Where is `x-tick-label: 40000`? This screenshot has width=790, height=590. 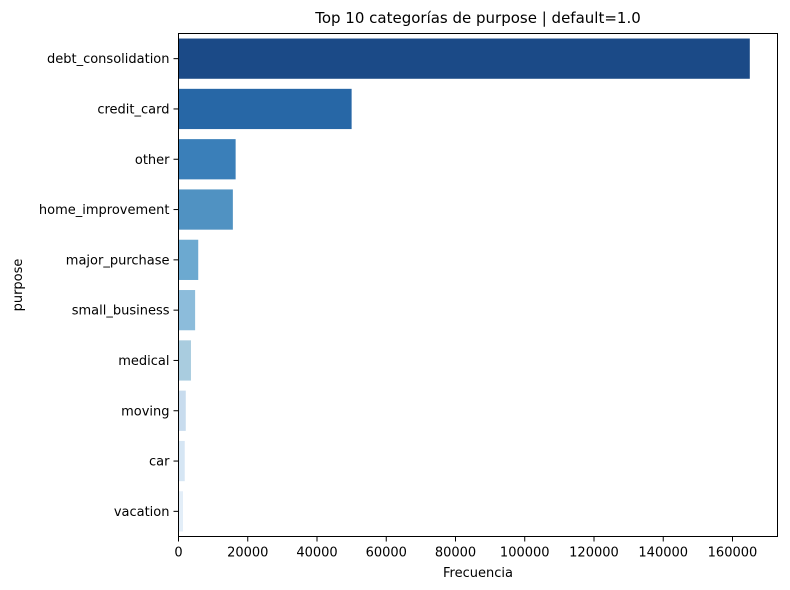
x-tick-label: 40000 is located at coordinates (316, 553).